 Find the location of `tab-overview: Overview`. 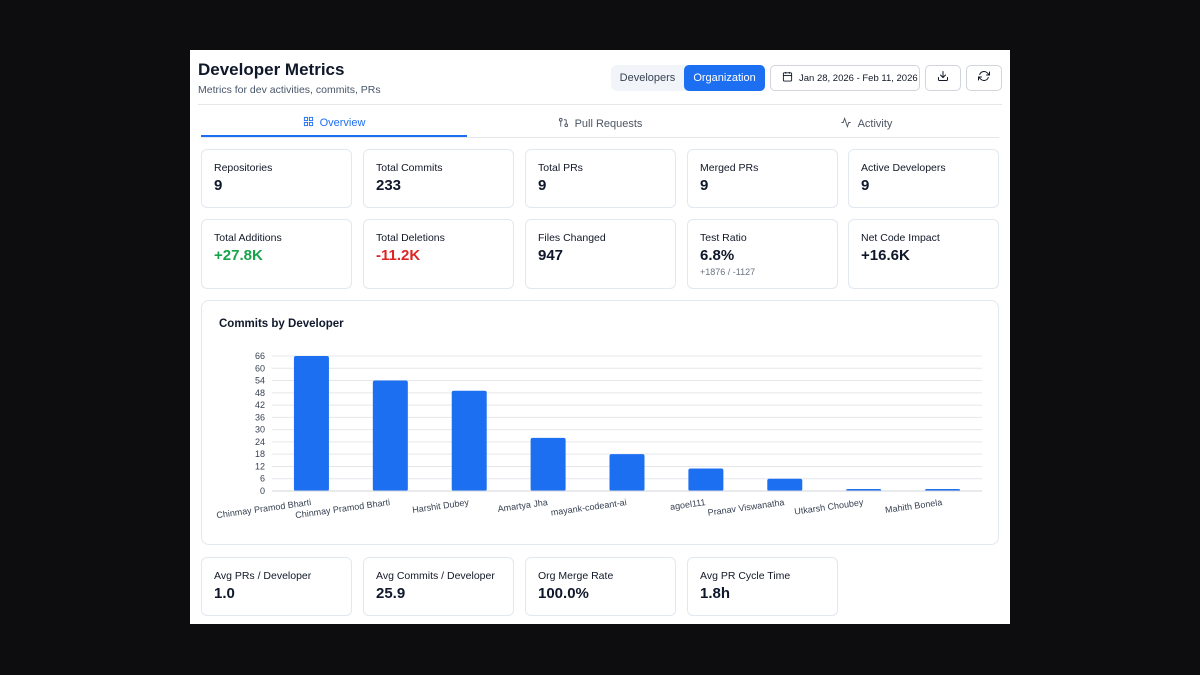

tab-overview: Overview is located at coordinates (334, 123).